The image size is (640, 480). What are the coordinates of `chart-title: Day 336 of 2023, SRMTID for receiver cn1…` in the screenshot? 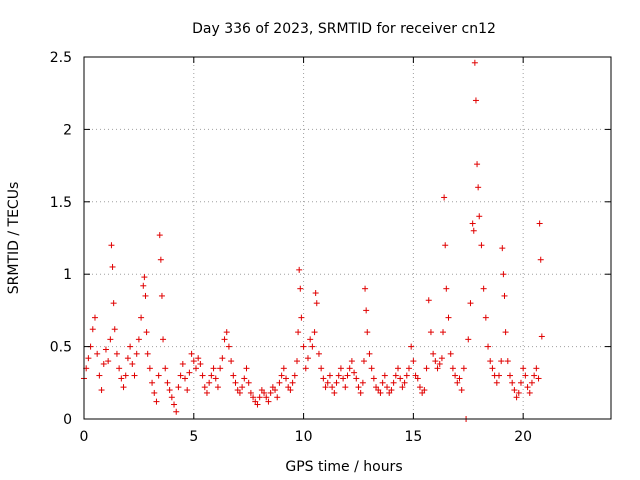 It's located at (344, 29).